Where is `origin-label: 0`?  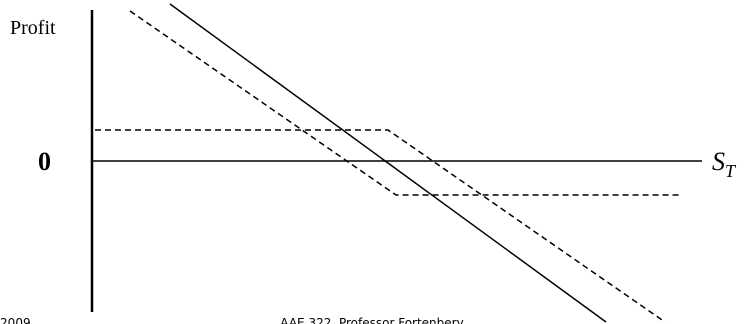 origin-label: 0 is located at coordinates (44, 161).